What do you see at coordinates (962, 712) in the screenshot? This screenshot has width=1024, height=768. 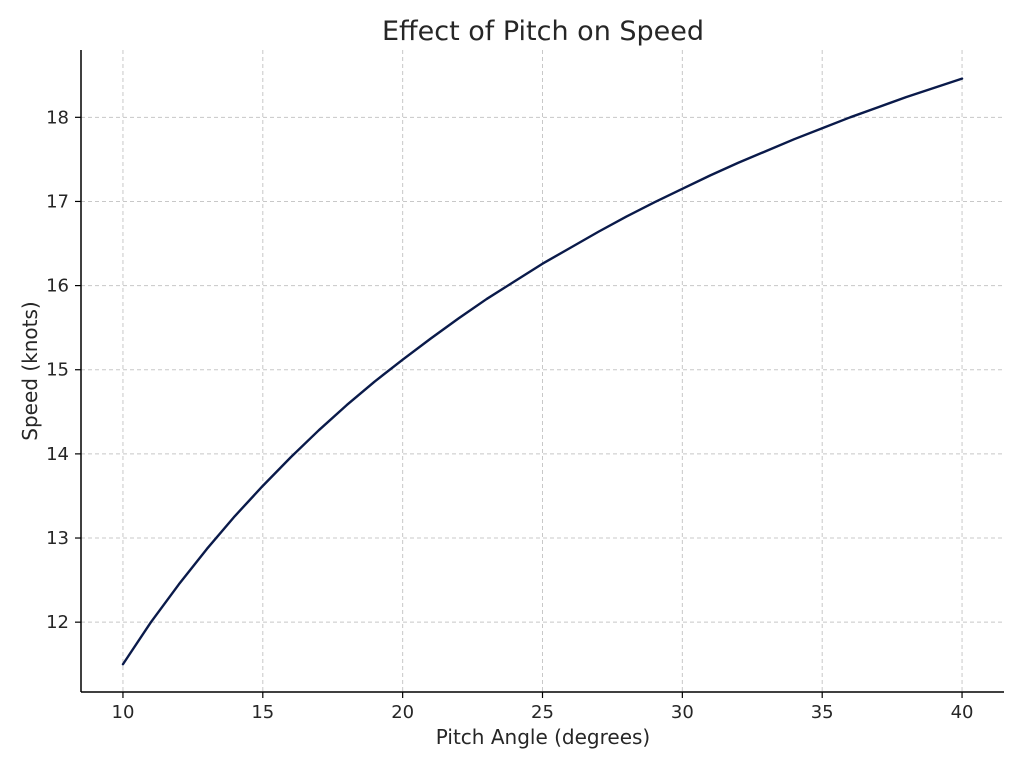 I see `x-tick-label: 40` at bounding box center [962, 712].